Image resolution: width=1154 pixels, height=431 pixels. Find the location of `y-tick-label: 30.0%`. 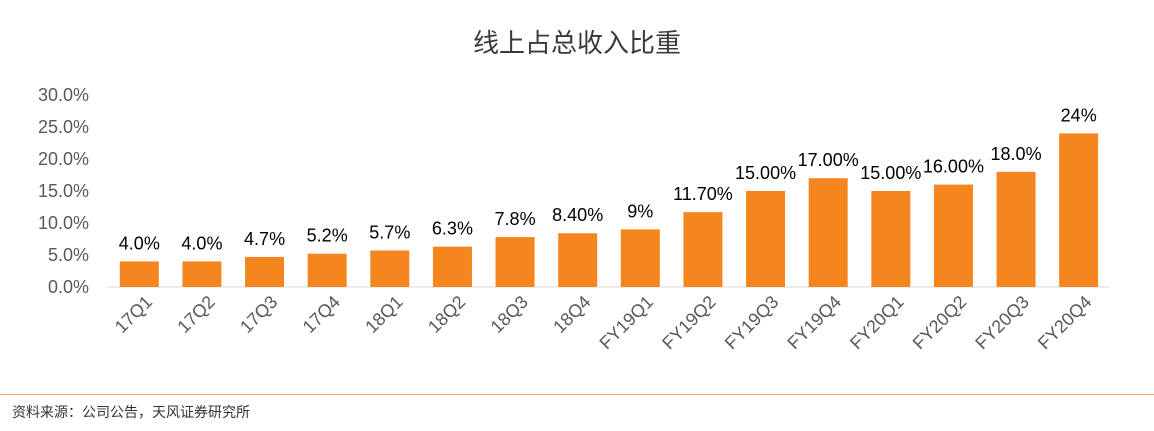

y-tick-label: 30.0% is located at coordinates (63, 95).